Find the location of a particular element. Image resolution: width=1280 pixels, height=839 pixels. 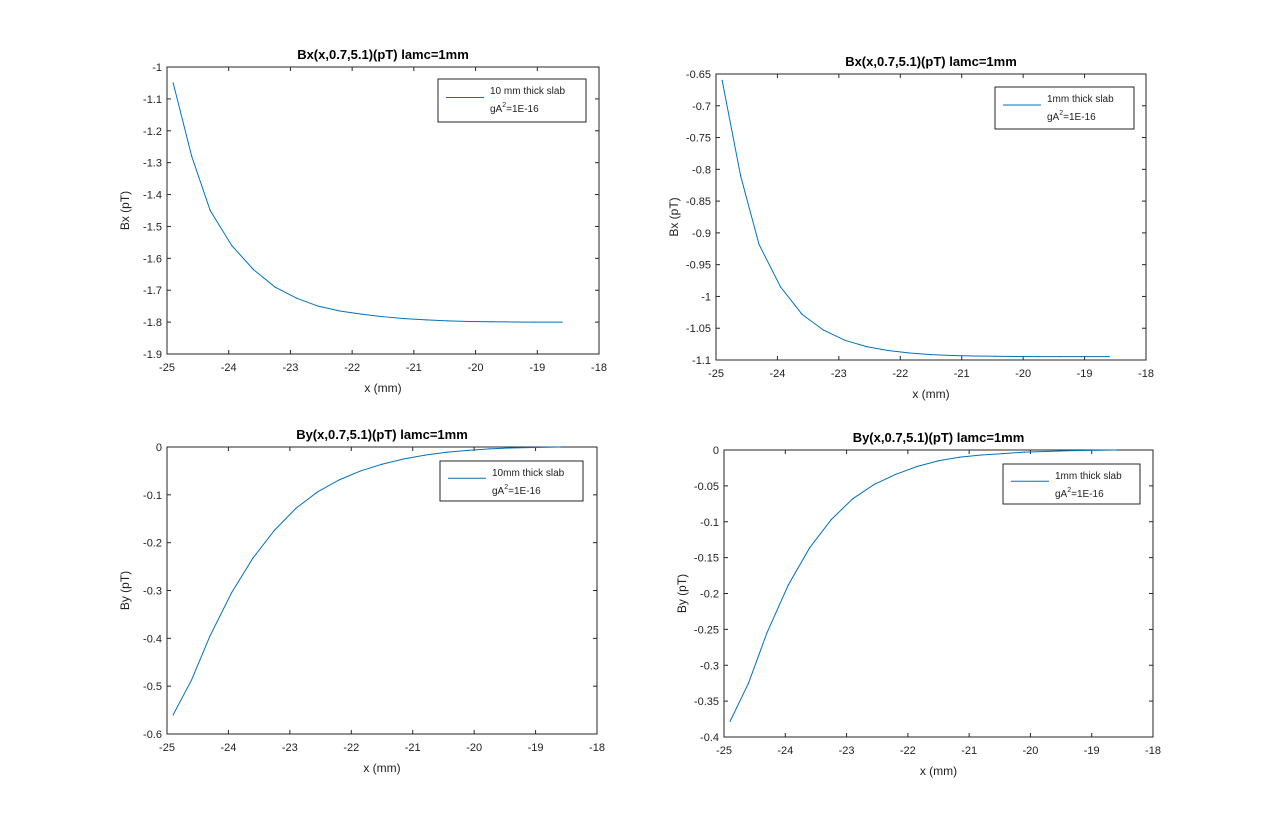

y-tick-label: -0.05 is located at coordinates (706, 487).